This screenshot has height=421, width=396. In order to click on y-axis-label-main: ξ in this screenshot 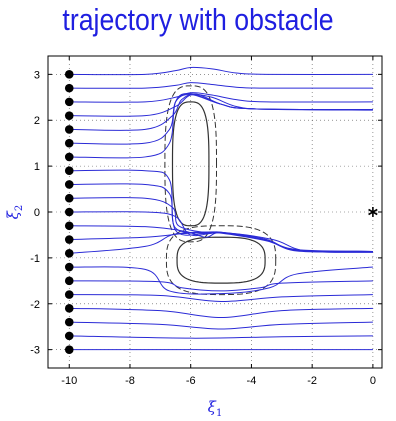, I will do `click(13, 214)`.